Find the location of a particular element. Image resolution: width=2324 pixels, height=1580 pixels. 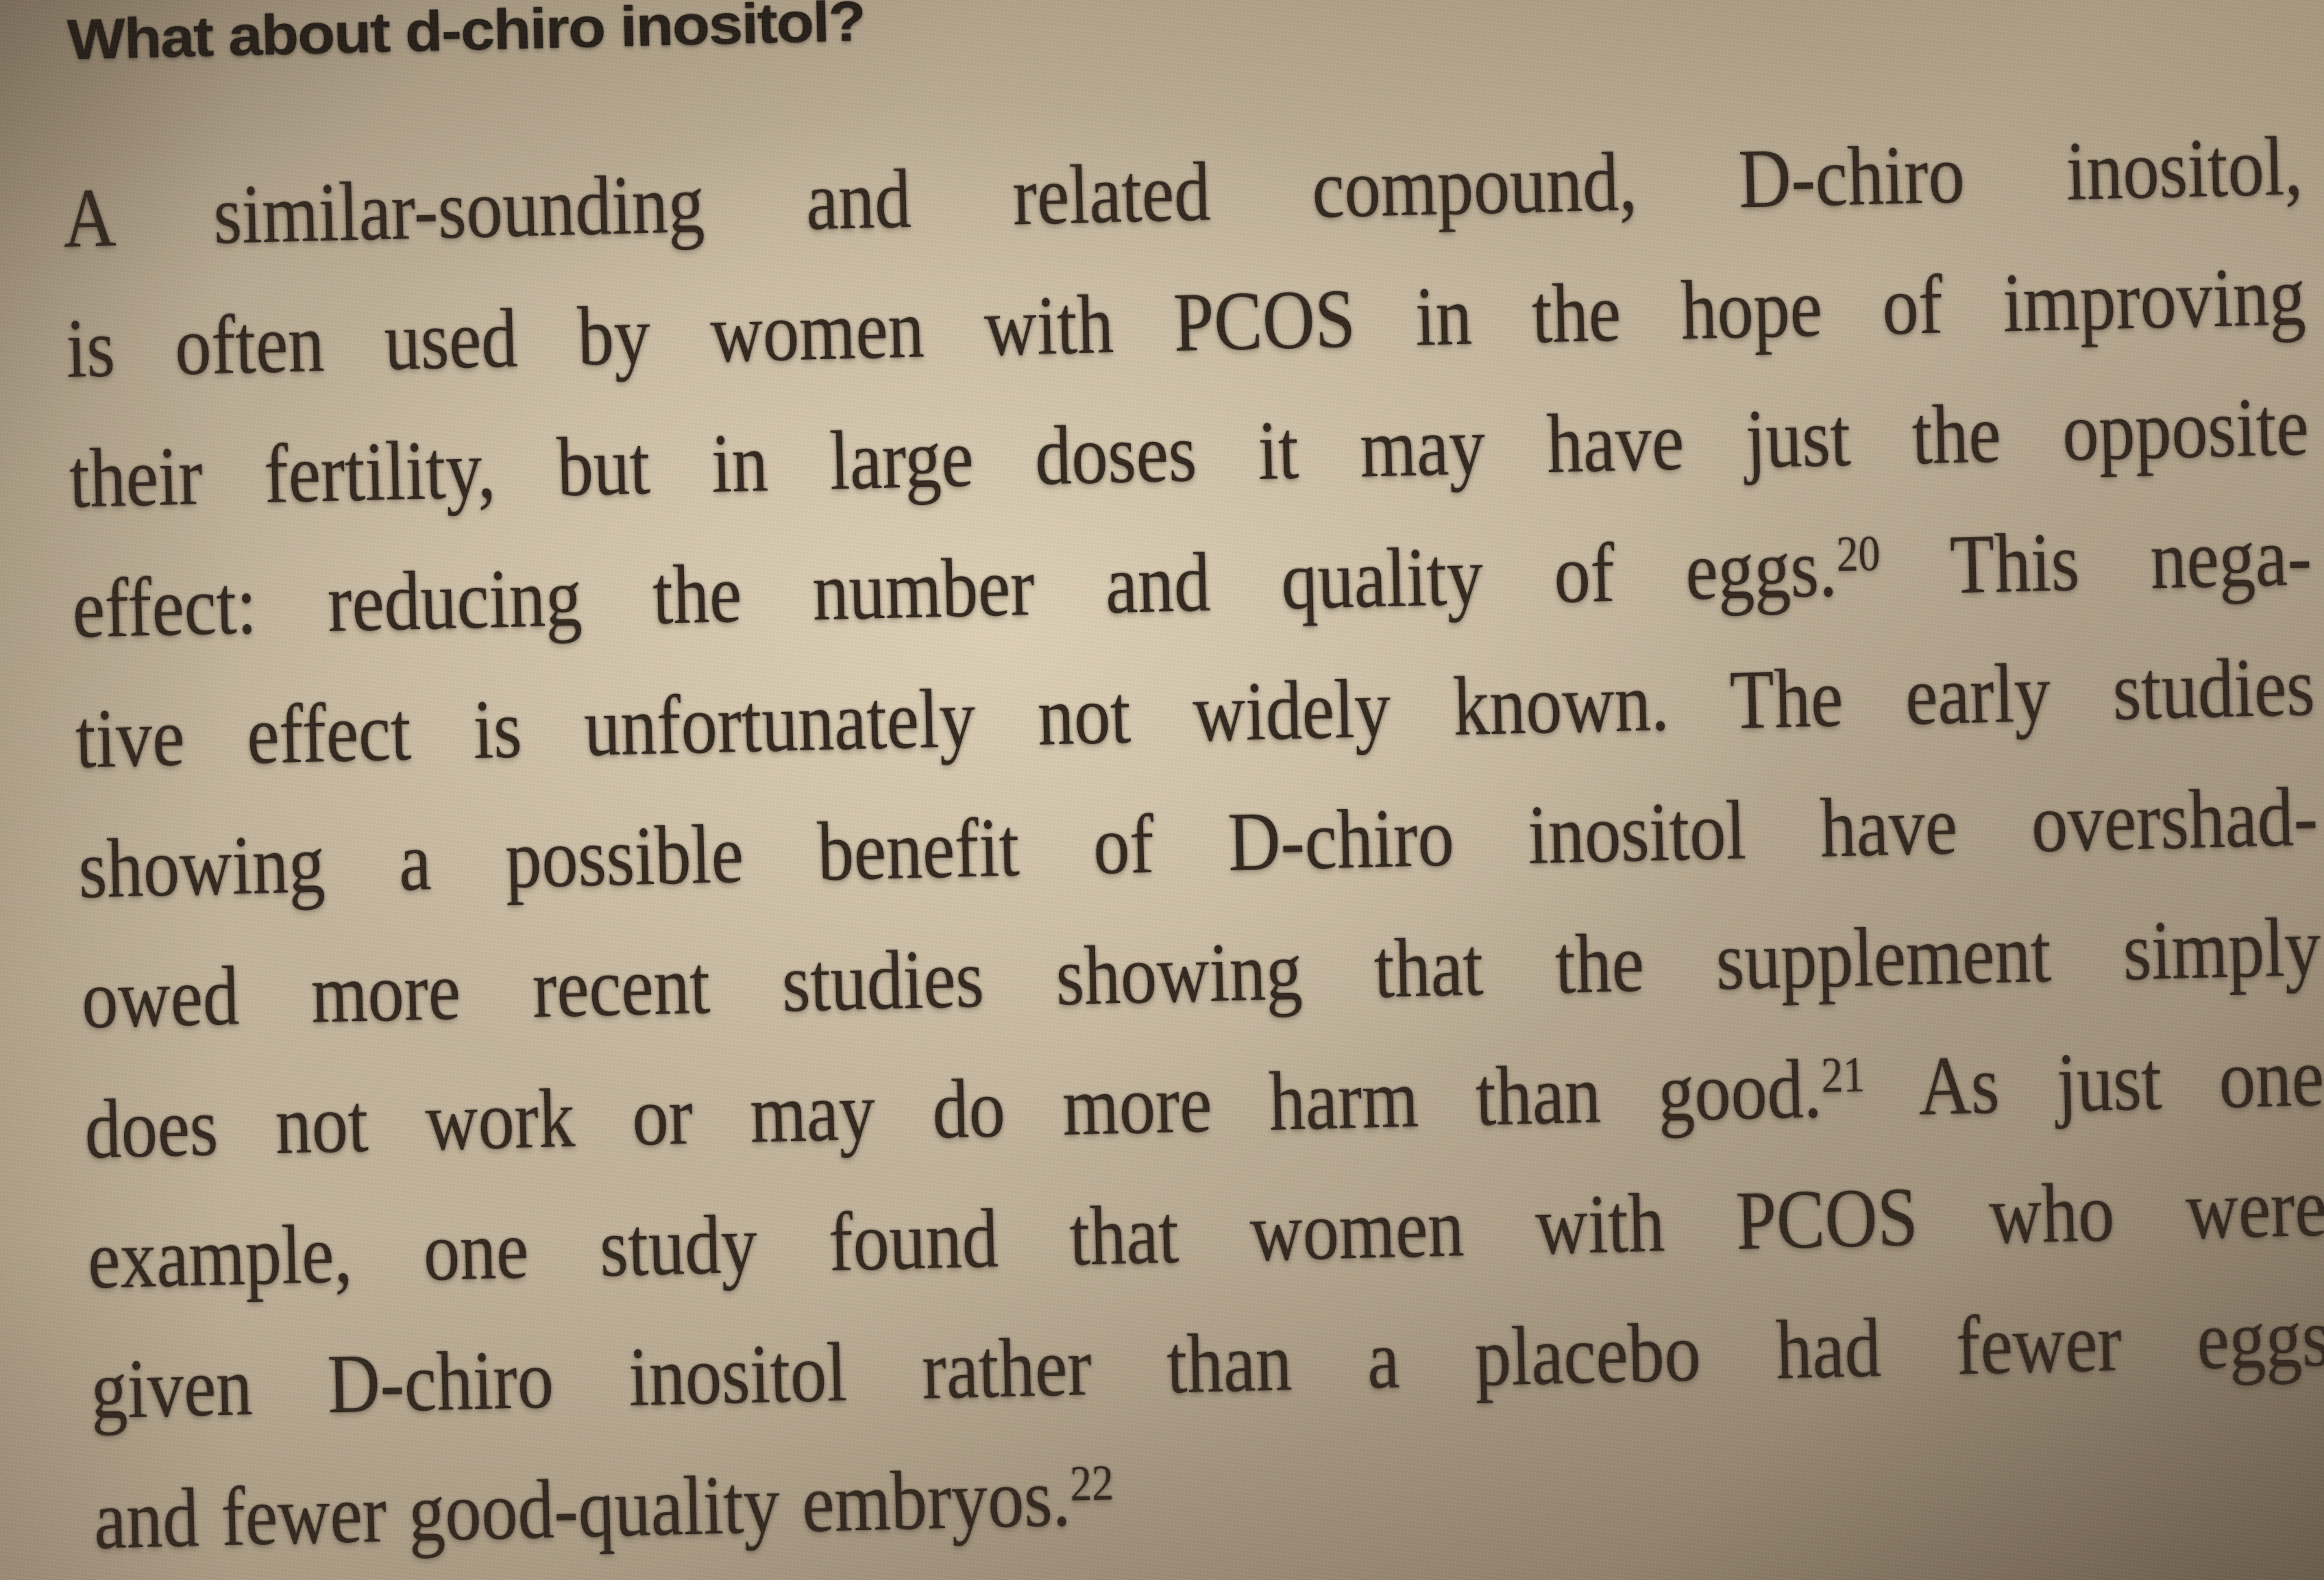

footnote-reference: 22 is located at coordinates (1092, 1483).